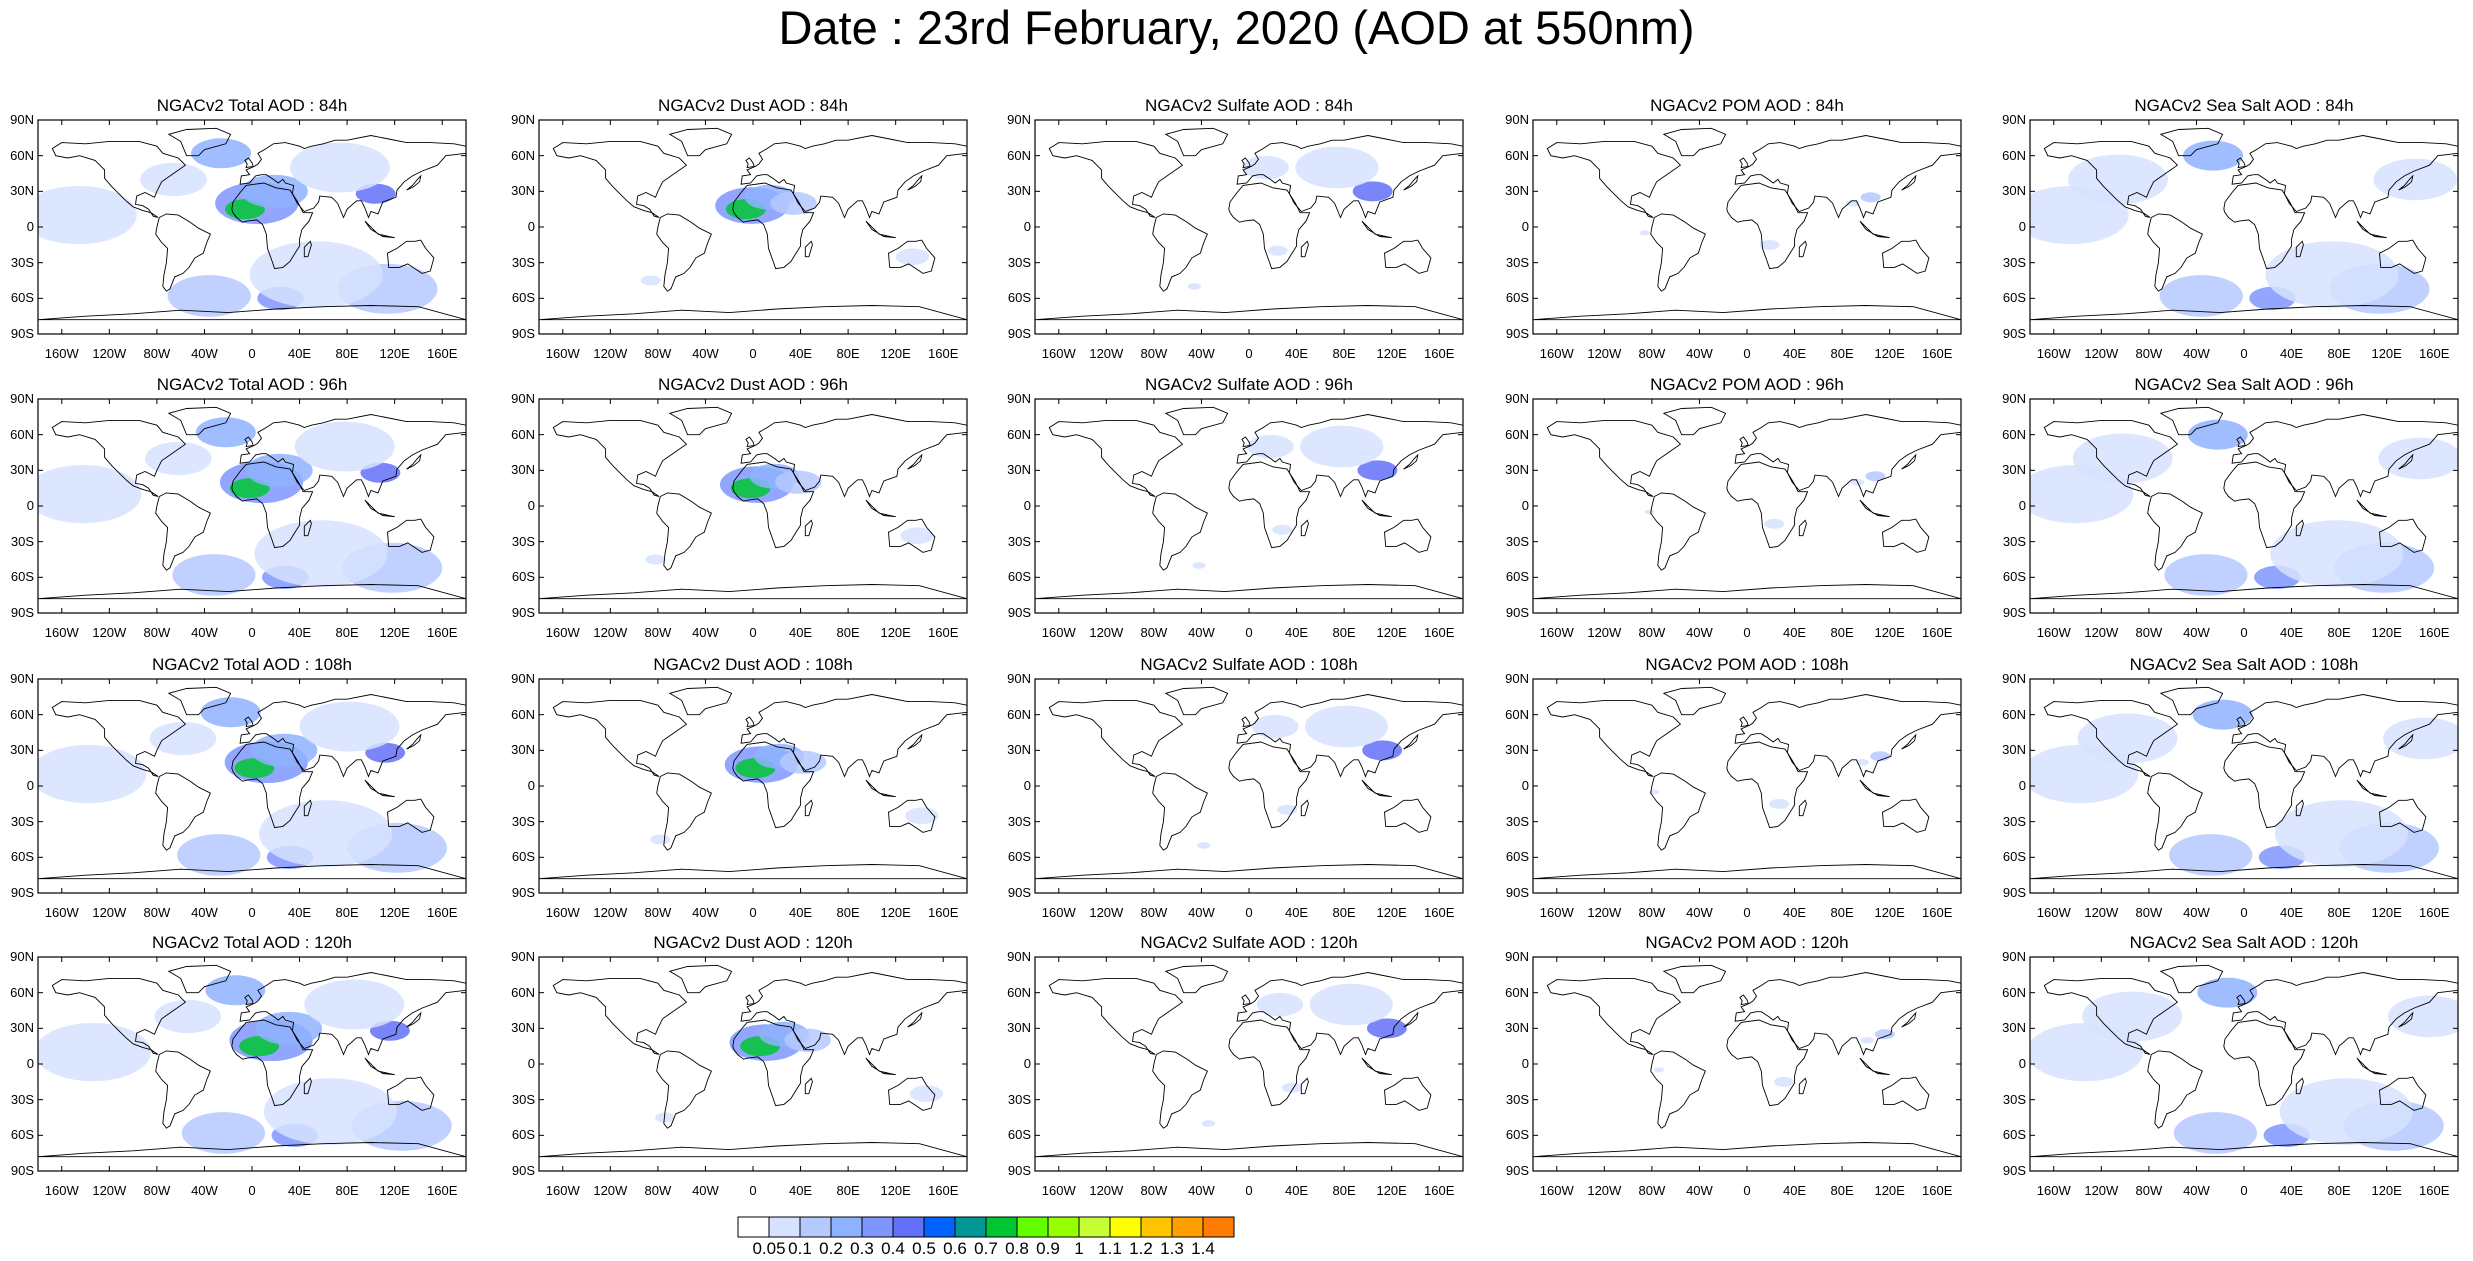  What do you see at coordinates (61, 632) in the screenshot?
I see `lon-tick-label: 160W` at bounding box center [61, 632].